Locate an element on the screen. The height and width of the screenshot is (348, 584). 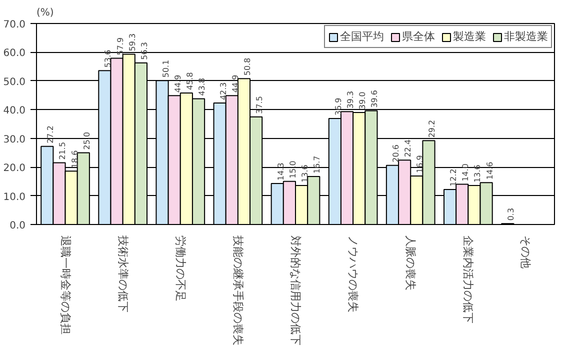
data-label: 18.6 is located at coordinates (75, 159).